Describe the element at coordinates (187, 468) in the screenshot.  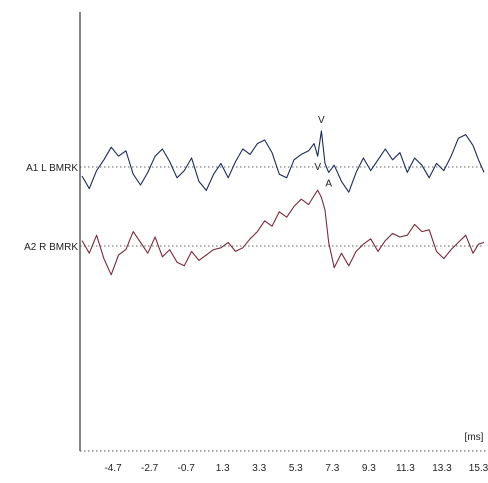
I see `x-tick-label-3: -0.7` at that location.